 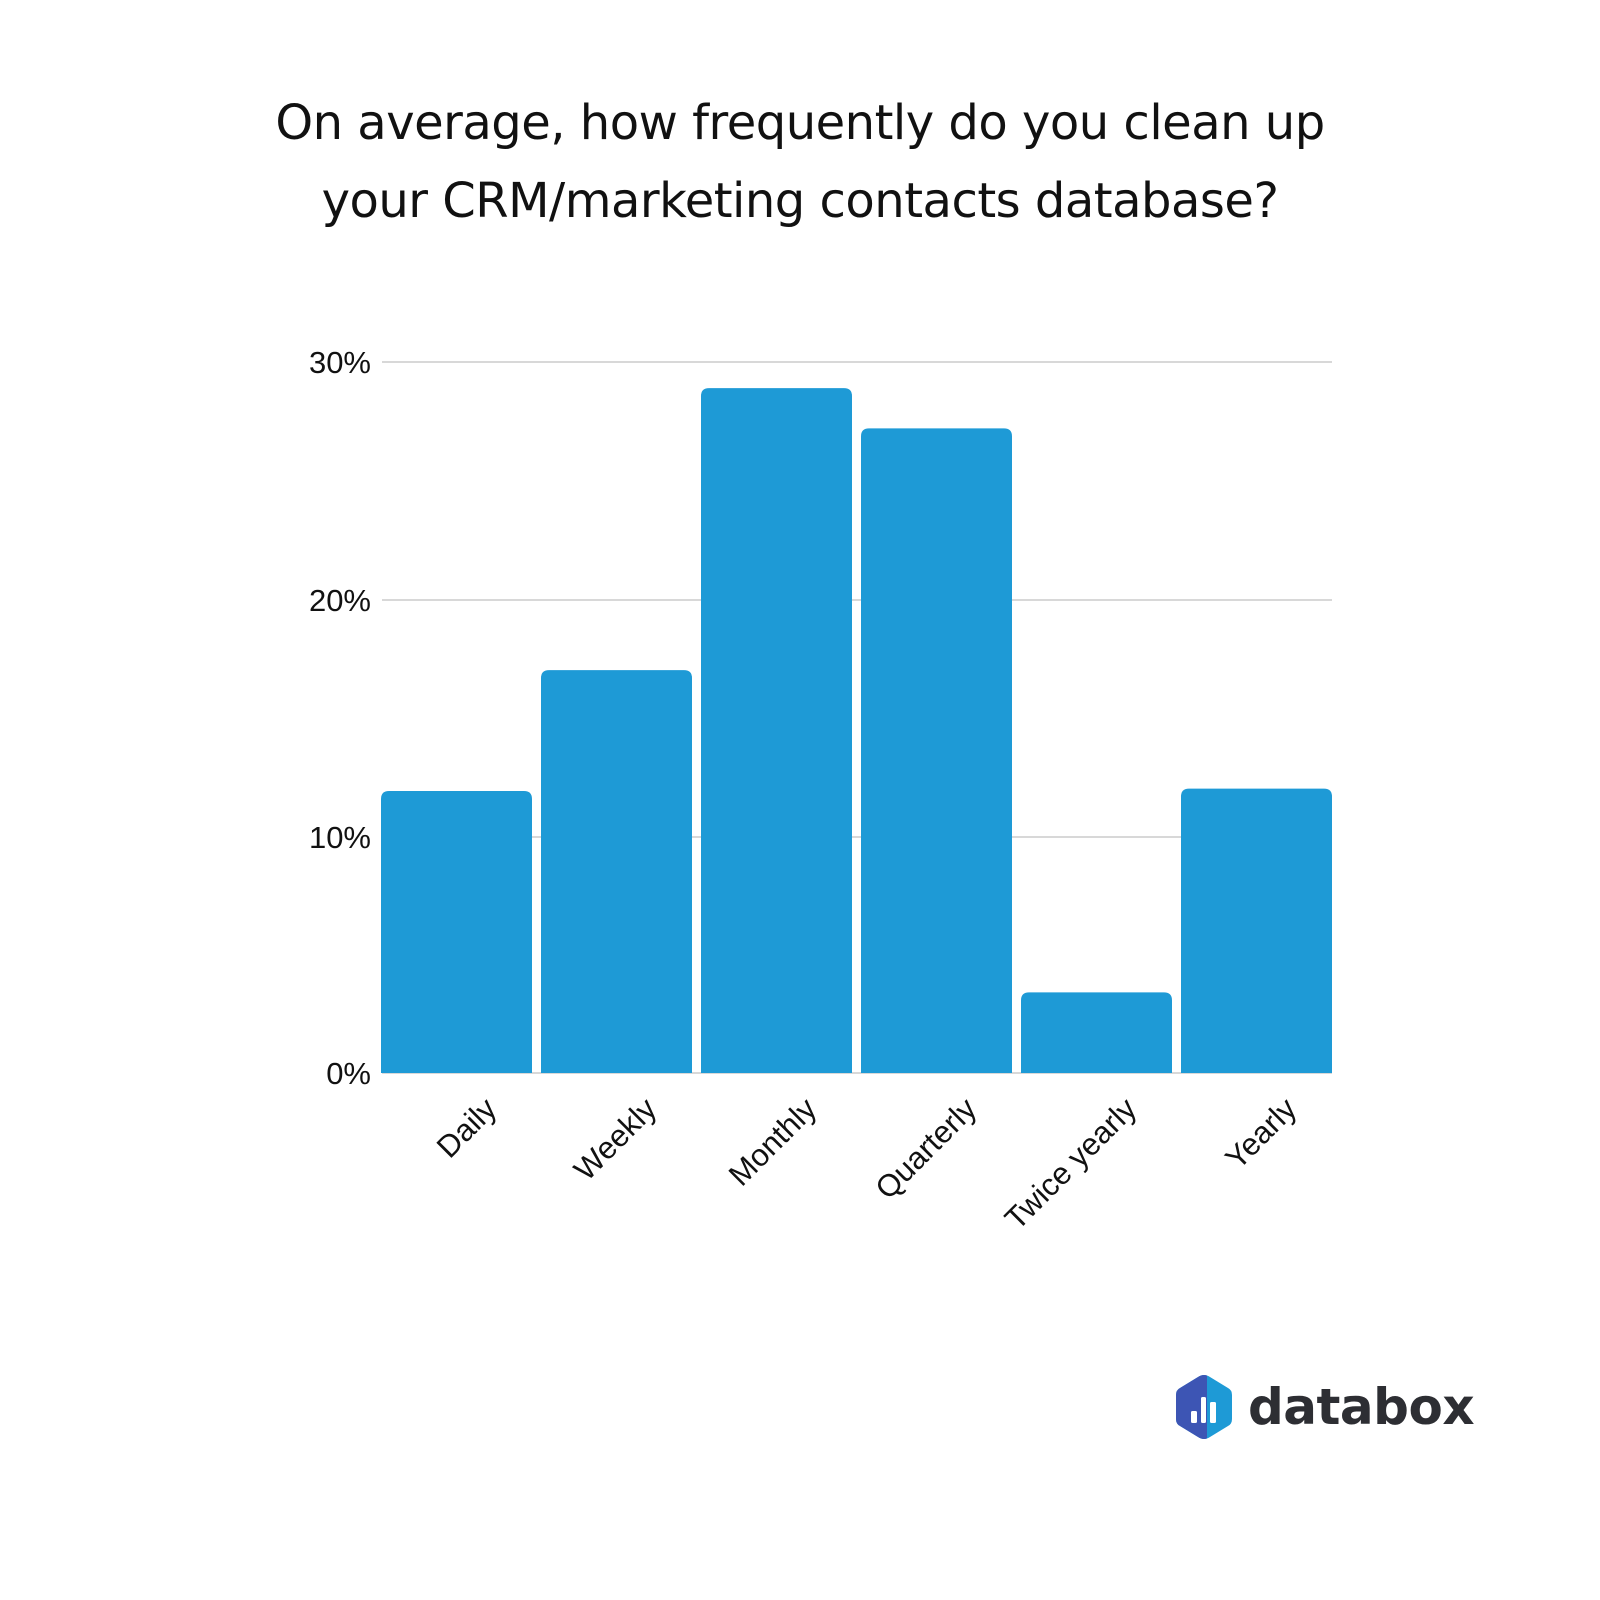 I want to click on bar-weekly, so click(x=616, y=871).